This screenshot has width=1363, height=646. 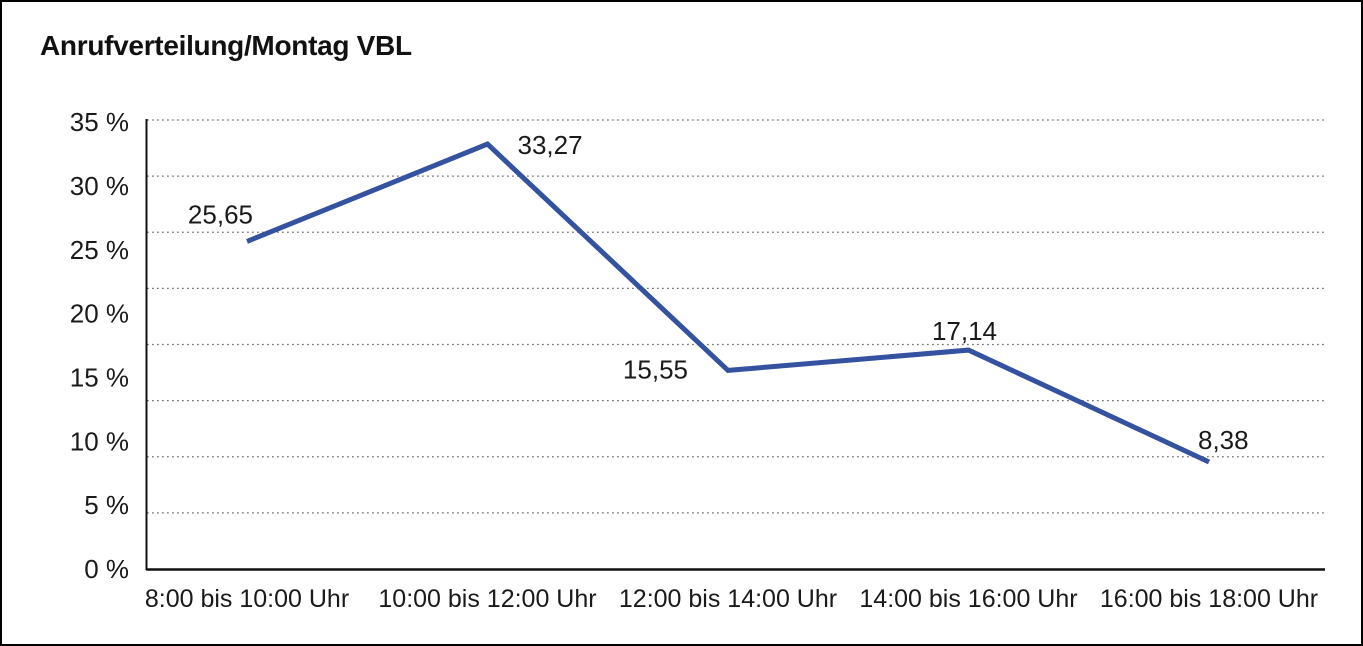 What do you see at coordinates (655, 370) in the screenshot?
I see `data-point-label: 15,55` at bounding box center [655, 370].